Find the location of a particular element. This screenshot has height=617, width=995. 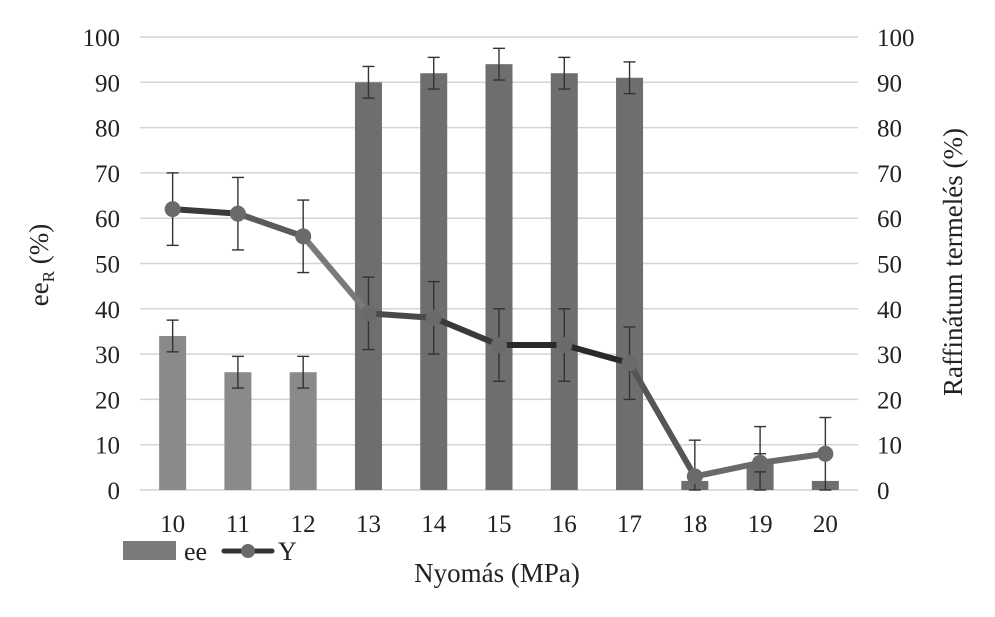

x-tick-label: 15 is located at coordinates (499, 524).